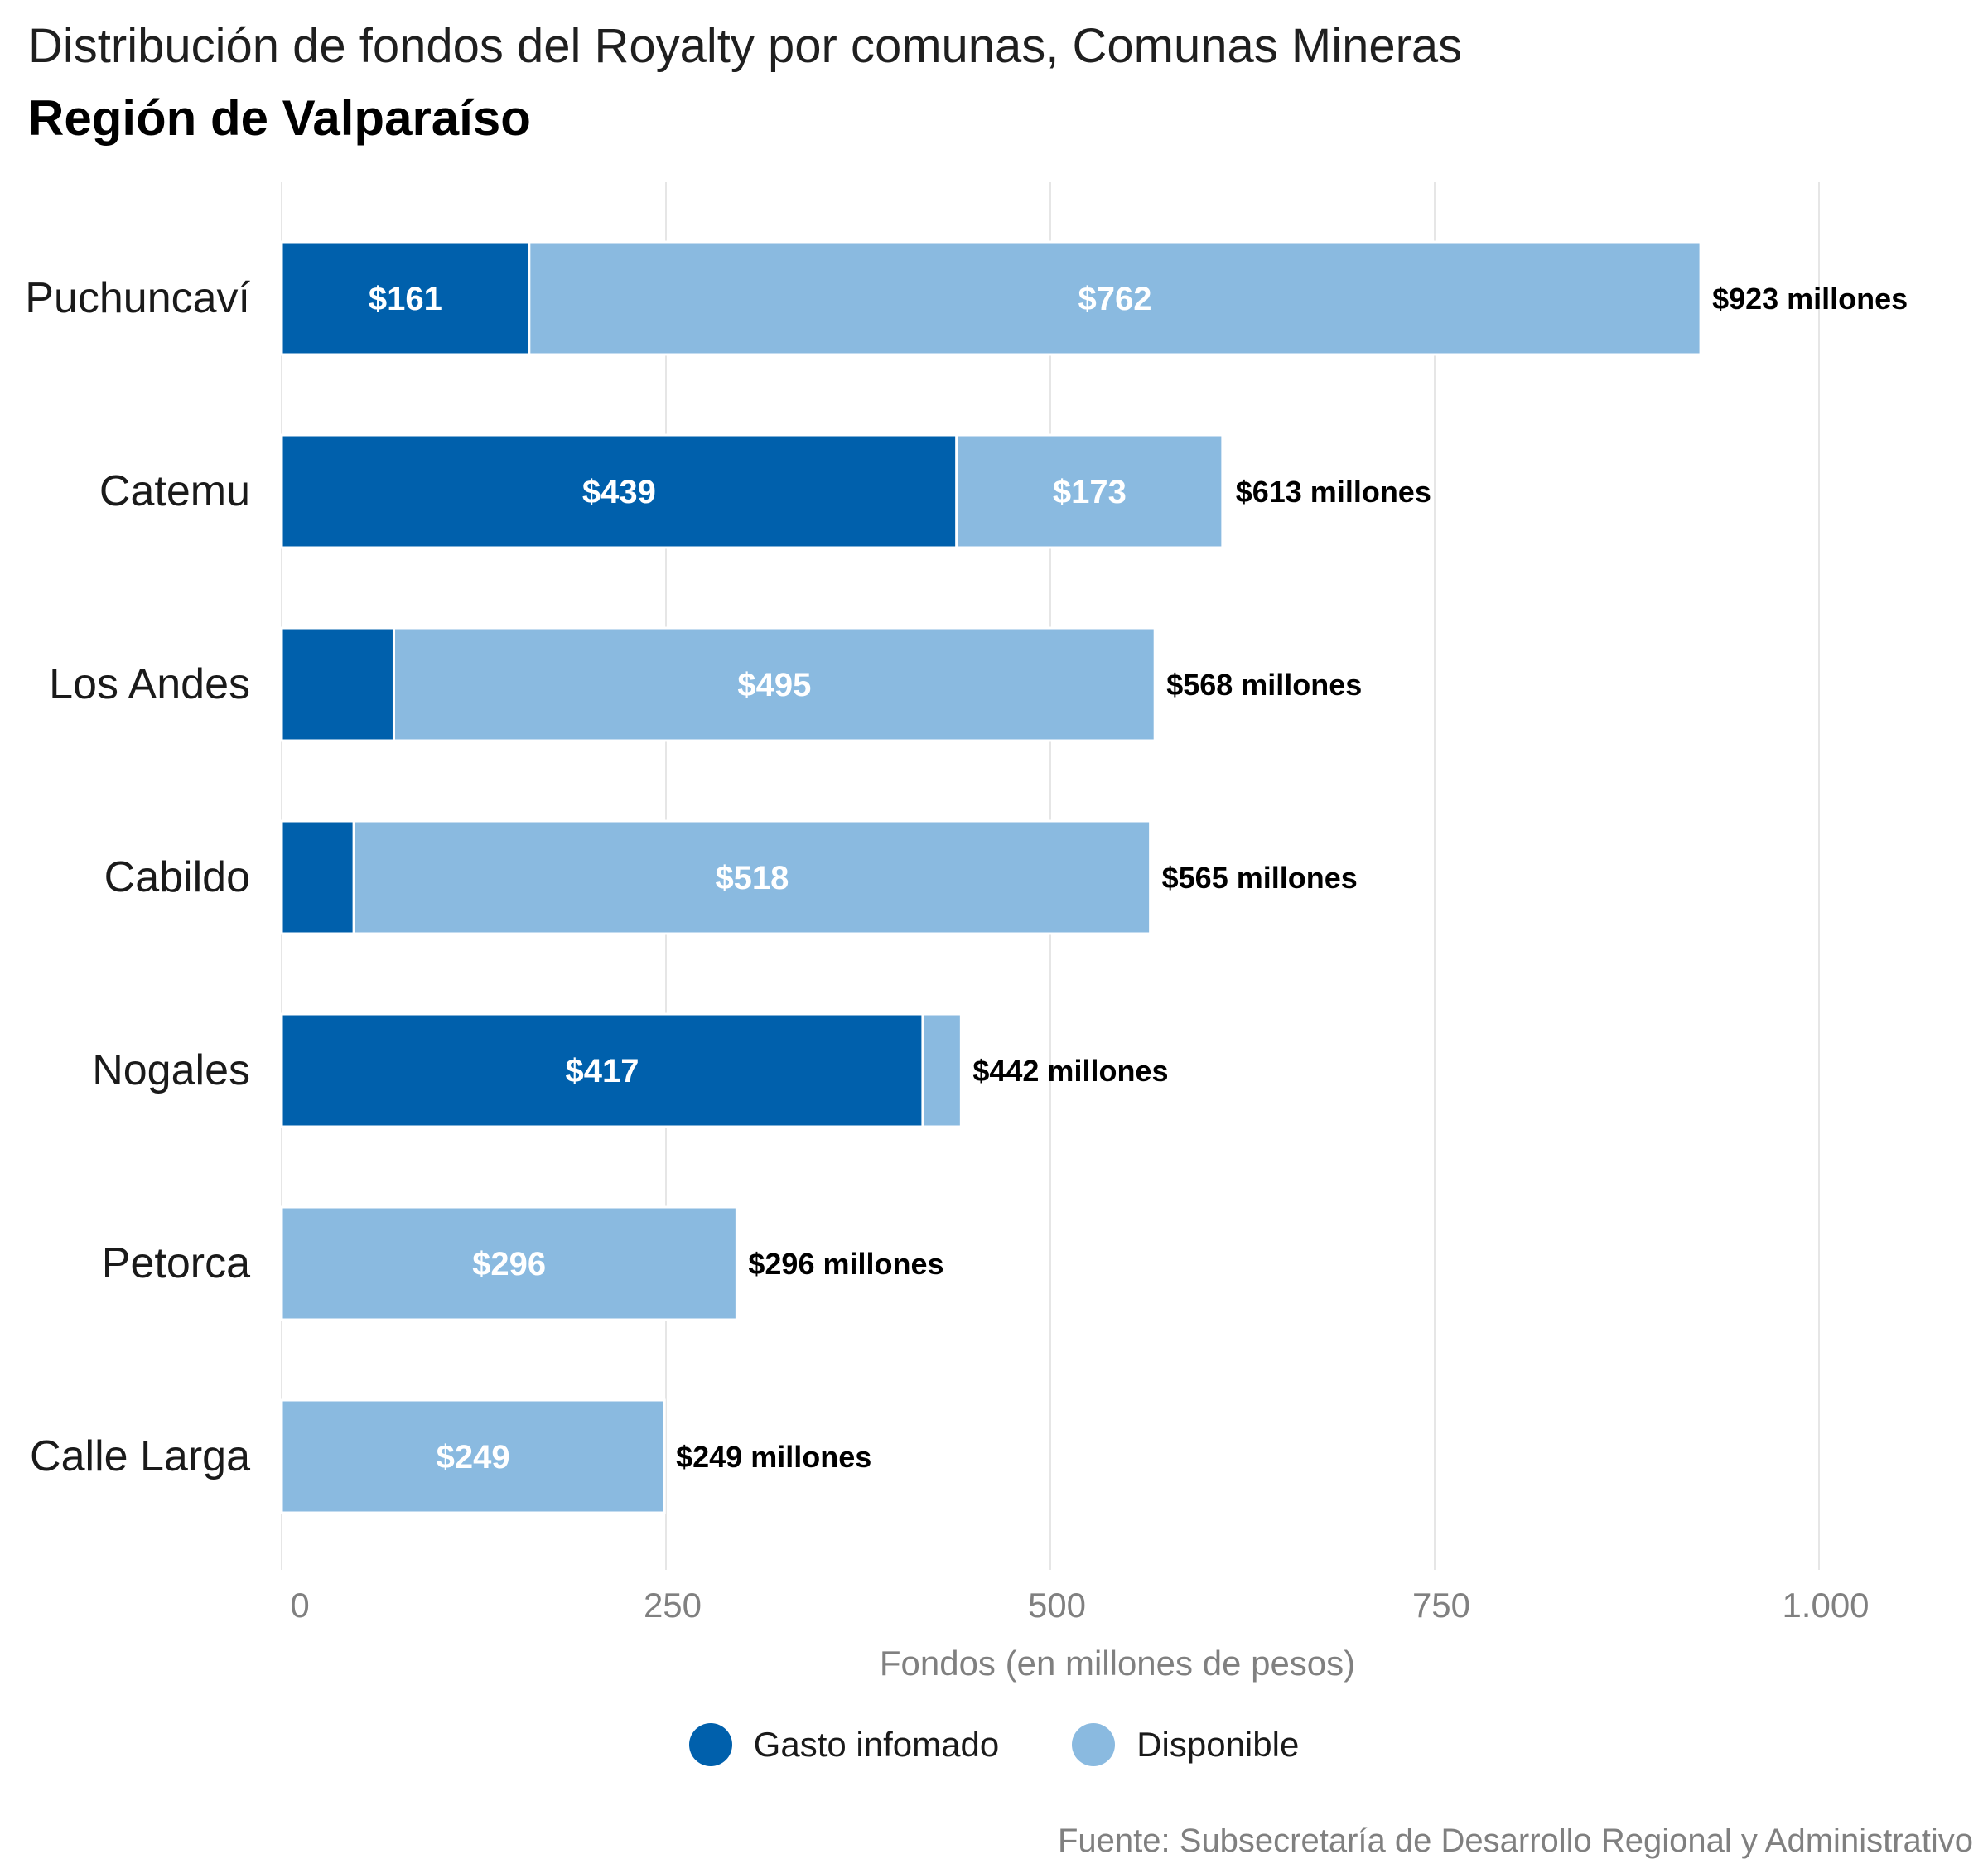  Describe the element at coordinates (876, 1744) in the screenshot. I see `legend-label-gasto: Gasto infomado` at that location.